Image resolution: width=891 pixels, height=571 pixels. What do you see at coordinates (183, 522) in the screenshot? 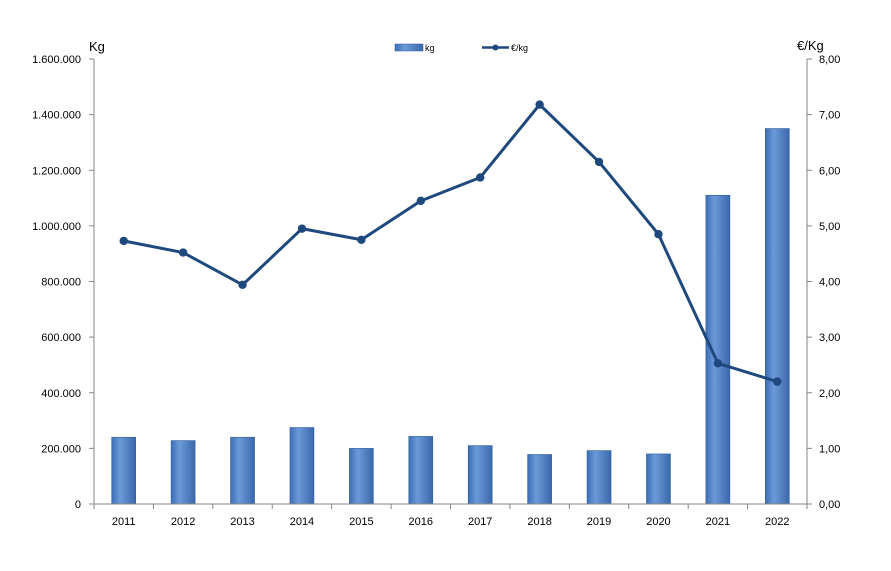
I see `x-tick-label: 2012` at bounding box center [183, 522].